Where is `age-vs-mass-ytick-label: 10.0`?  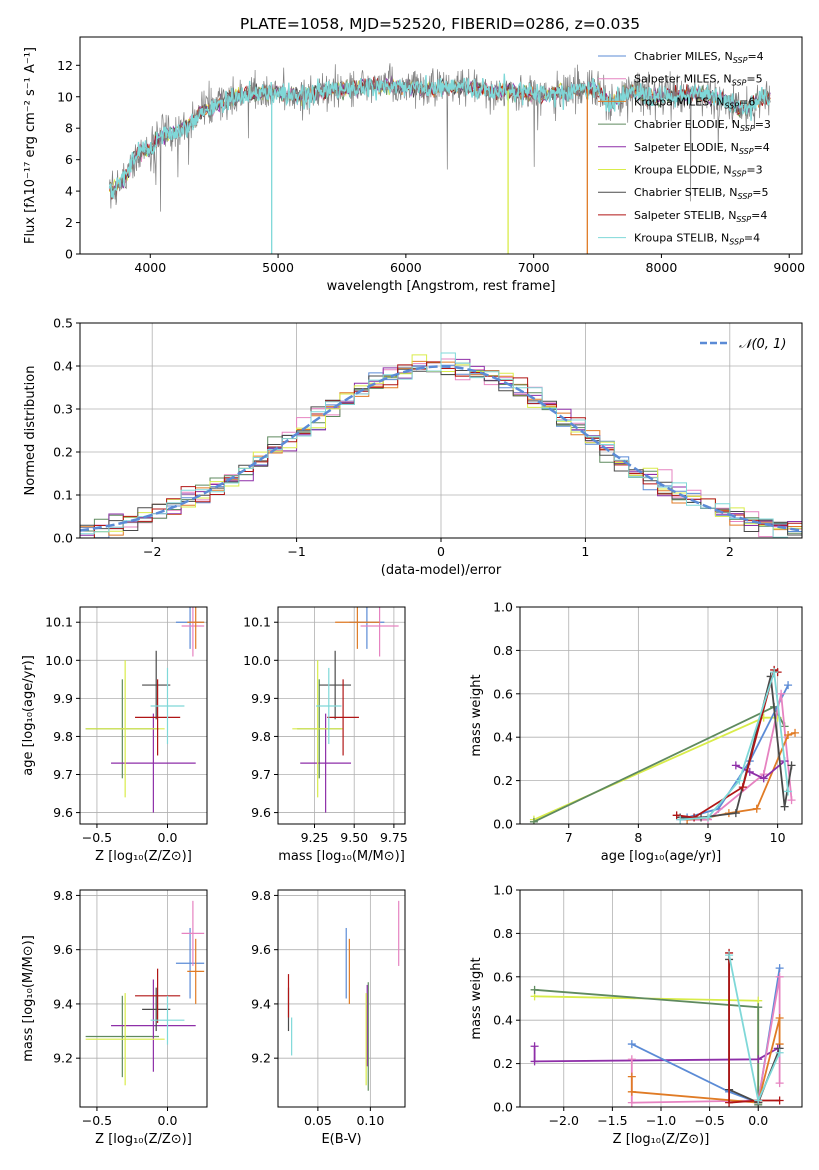
age-vs-mass-ytick-label: 10.0 is located at coordinates (257, 660).